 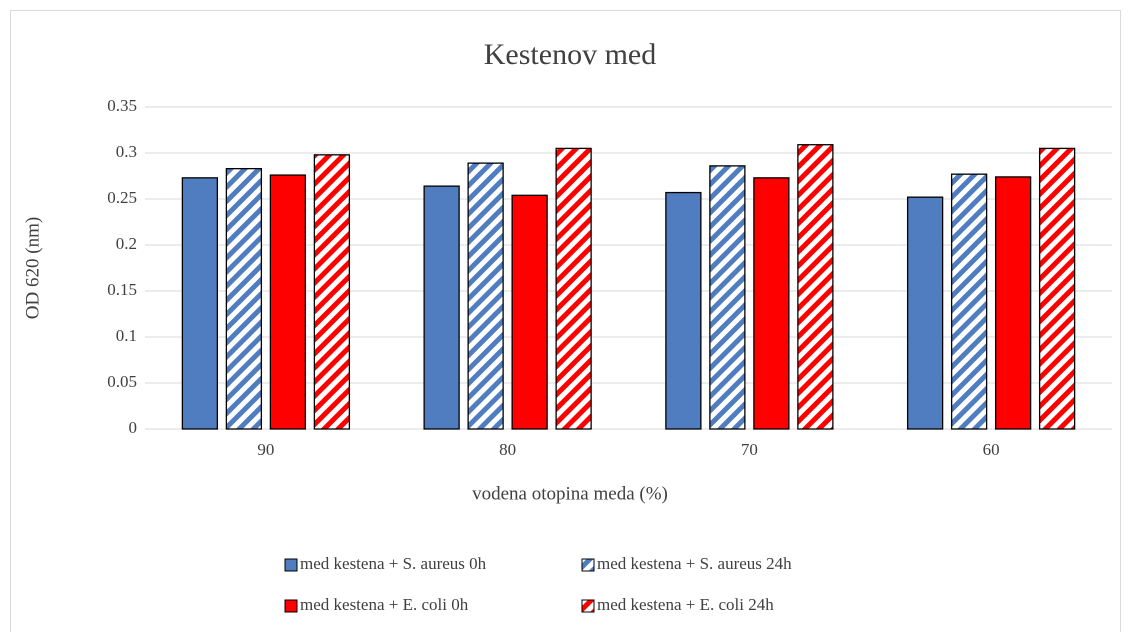 What do you see at coordinates (507, 449) in the screenshot?
I see `x-tick-label: 80` at bounding box center [507, 449].